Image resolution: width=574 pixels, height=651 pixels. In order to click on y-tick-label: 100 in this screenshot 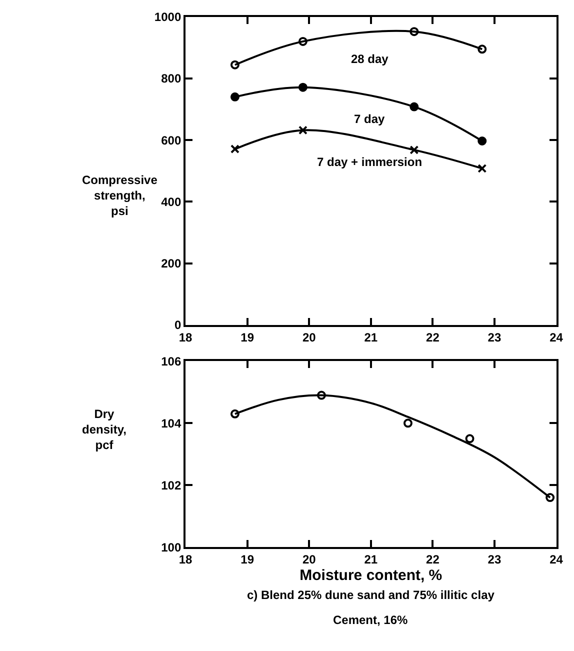, I will do `click(171, 547)`.